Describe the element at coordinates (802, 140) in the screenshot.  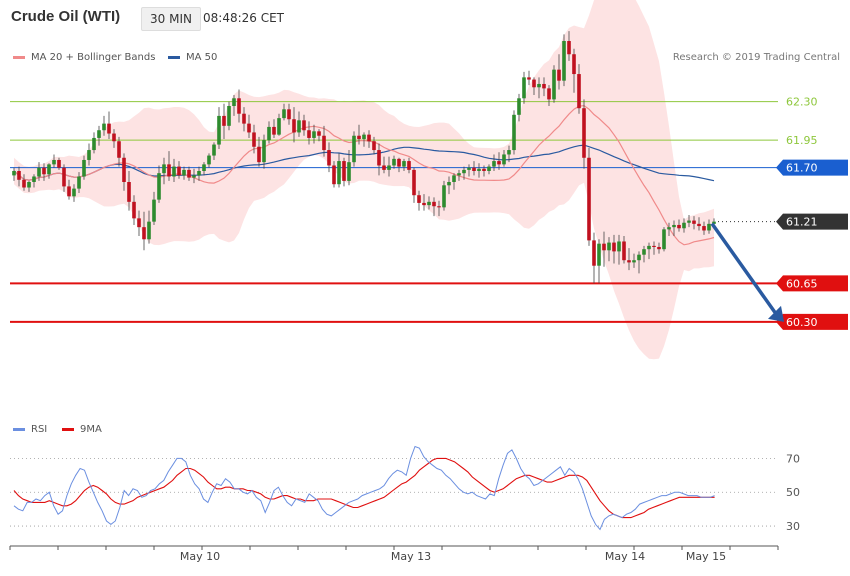
I see `level-label-1: 61.95` at that location.